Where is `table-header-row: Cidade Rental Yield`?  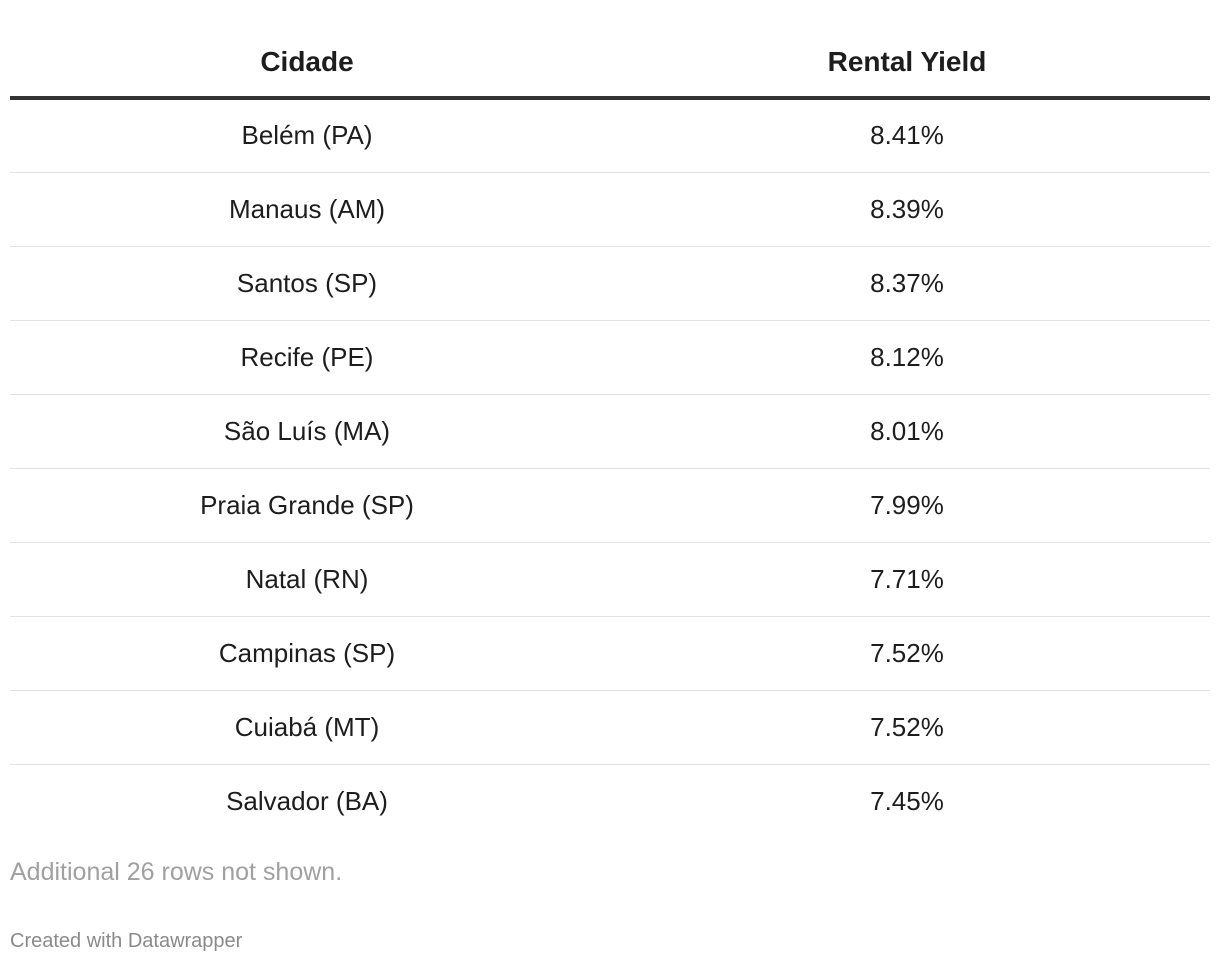 table-header-row: Cidade Rental Yield is located at coordinates (610, 64).